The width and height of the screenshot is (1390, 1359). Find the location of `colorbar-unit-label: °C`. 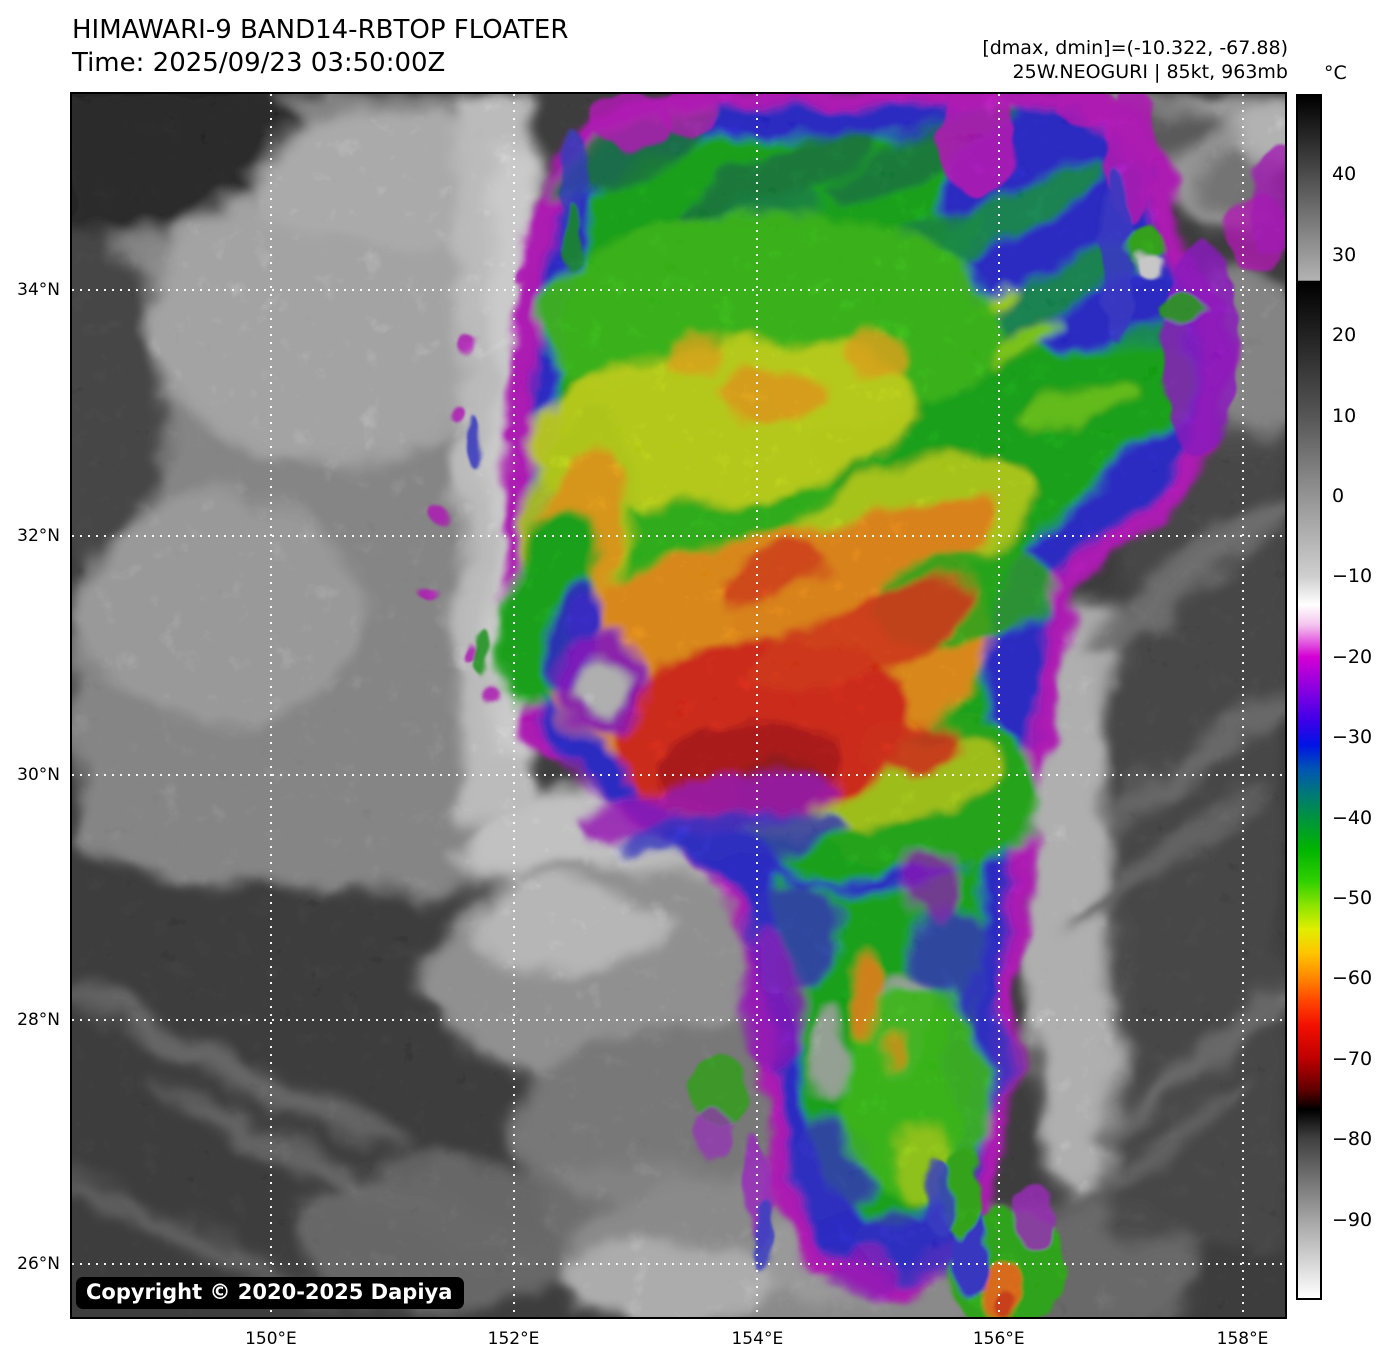

colorbar-unit-label: °C is located at coordinates (1335, 73).